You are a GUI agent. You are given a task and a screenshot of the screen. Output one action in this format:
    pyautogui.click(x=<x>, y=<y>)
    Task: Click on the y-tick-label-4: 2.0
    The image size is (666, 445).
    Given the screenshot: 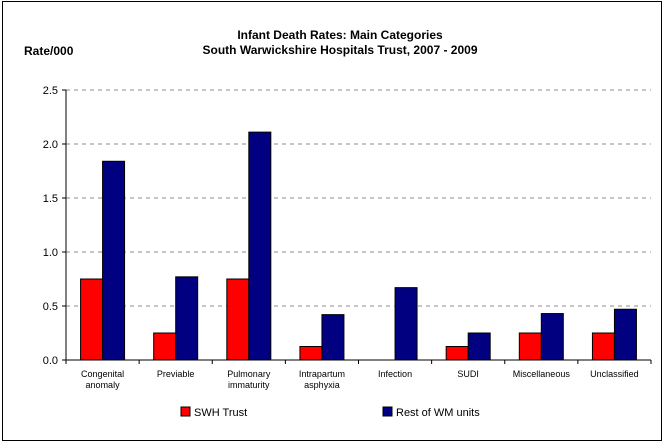 What is the action you would take?
    pyautogui.click(x=50, y=145)
    